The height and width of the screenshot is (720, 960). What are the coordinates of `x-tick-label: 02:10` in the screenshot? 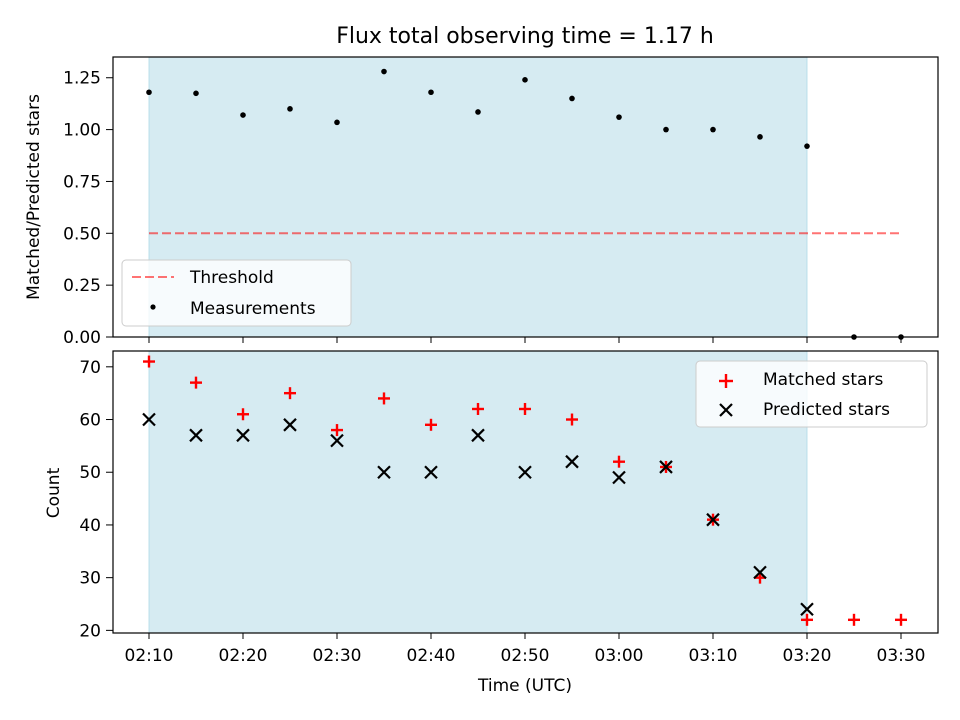 It's located at (149, 656).